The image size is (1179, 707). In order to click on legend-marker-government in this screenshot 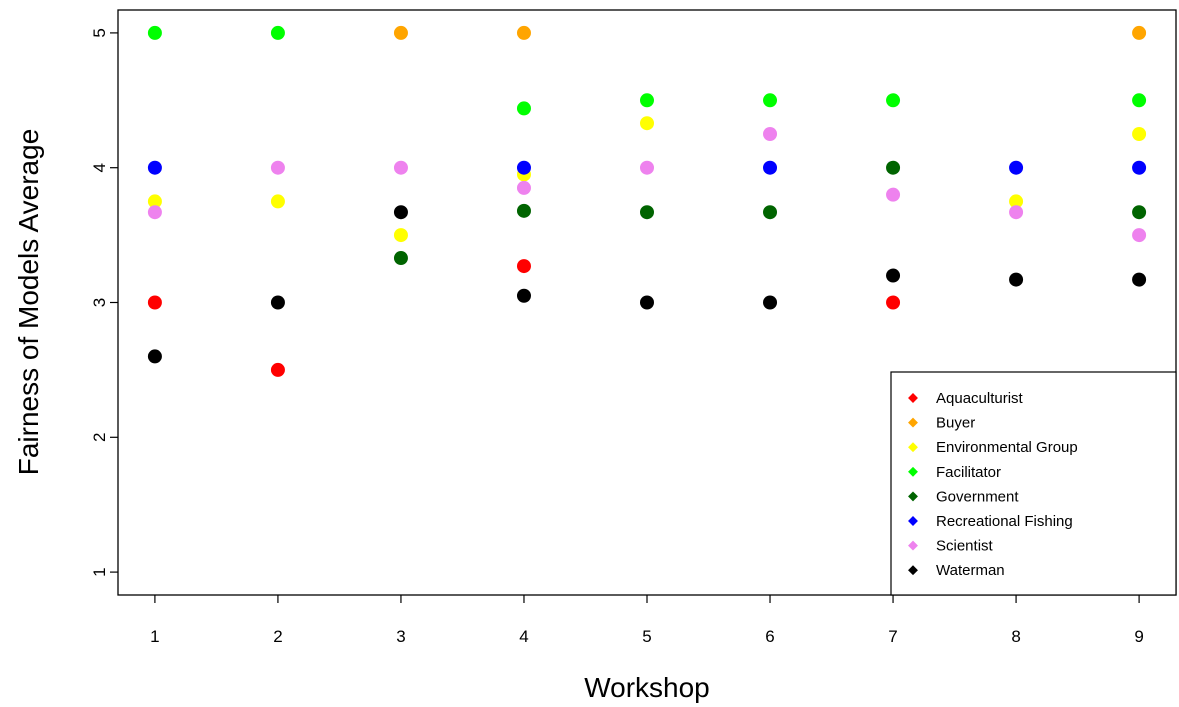, I will do `click(913, 496)`.